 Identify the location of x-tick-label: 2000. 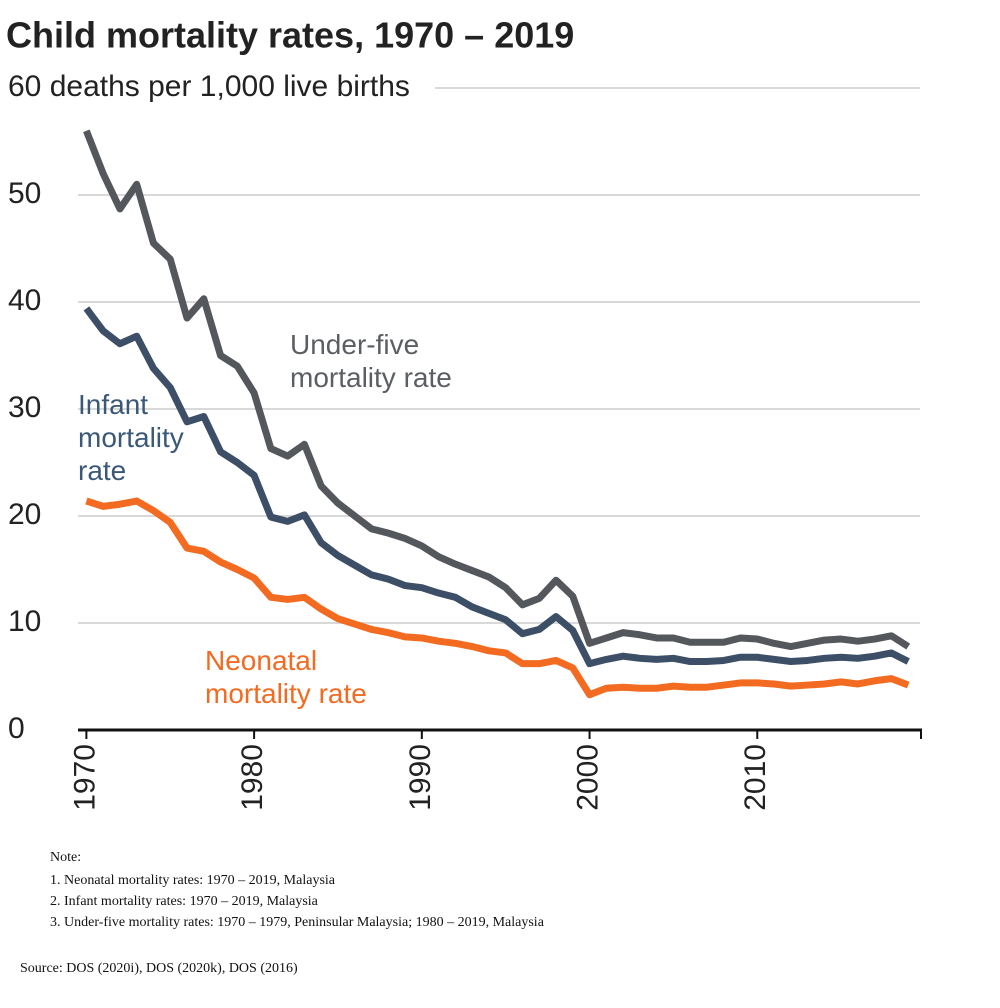
(587, 777).